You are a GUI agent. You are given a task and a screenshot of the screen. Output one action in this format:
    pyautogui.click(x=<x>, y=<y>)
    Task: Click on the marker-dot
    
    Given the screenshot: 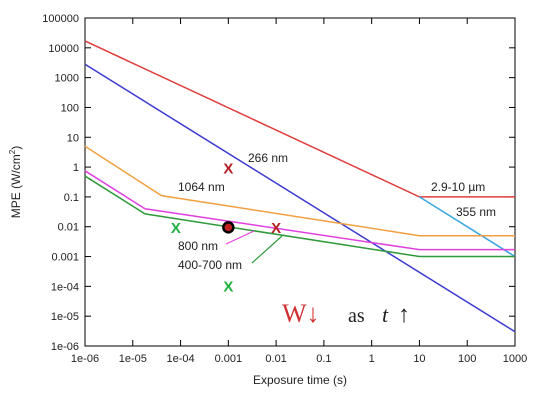 What is the action you would take?
    pyautogui.click(x=228, y=227)
    